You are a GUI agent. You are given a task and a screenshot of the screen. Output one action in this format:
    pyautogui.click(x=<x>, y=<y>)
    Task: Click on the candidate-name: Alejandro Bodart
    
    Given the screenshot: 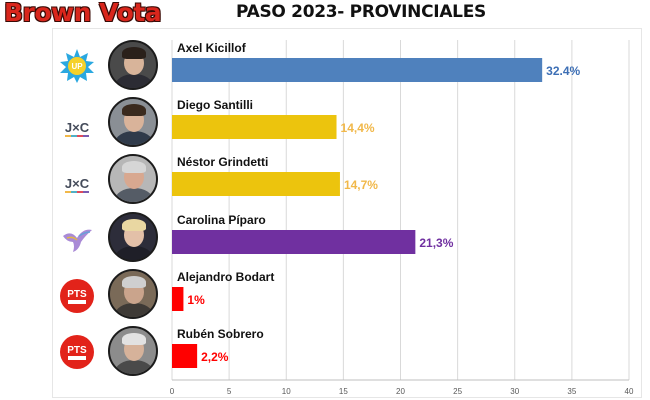 What is the action you would take?
    pyautogui.click(x=225, y=277)
    